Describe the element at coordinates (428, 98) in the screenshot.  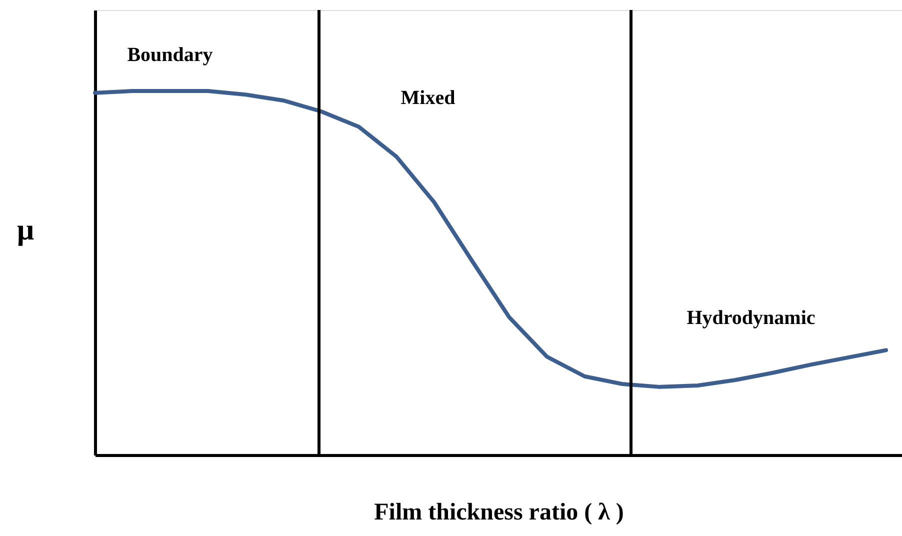
I see `annotation: Mixed` at that location.